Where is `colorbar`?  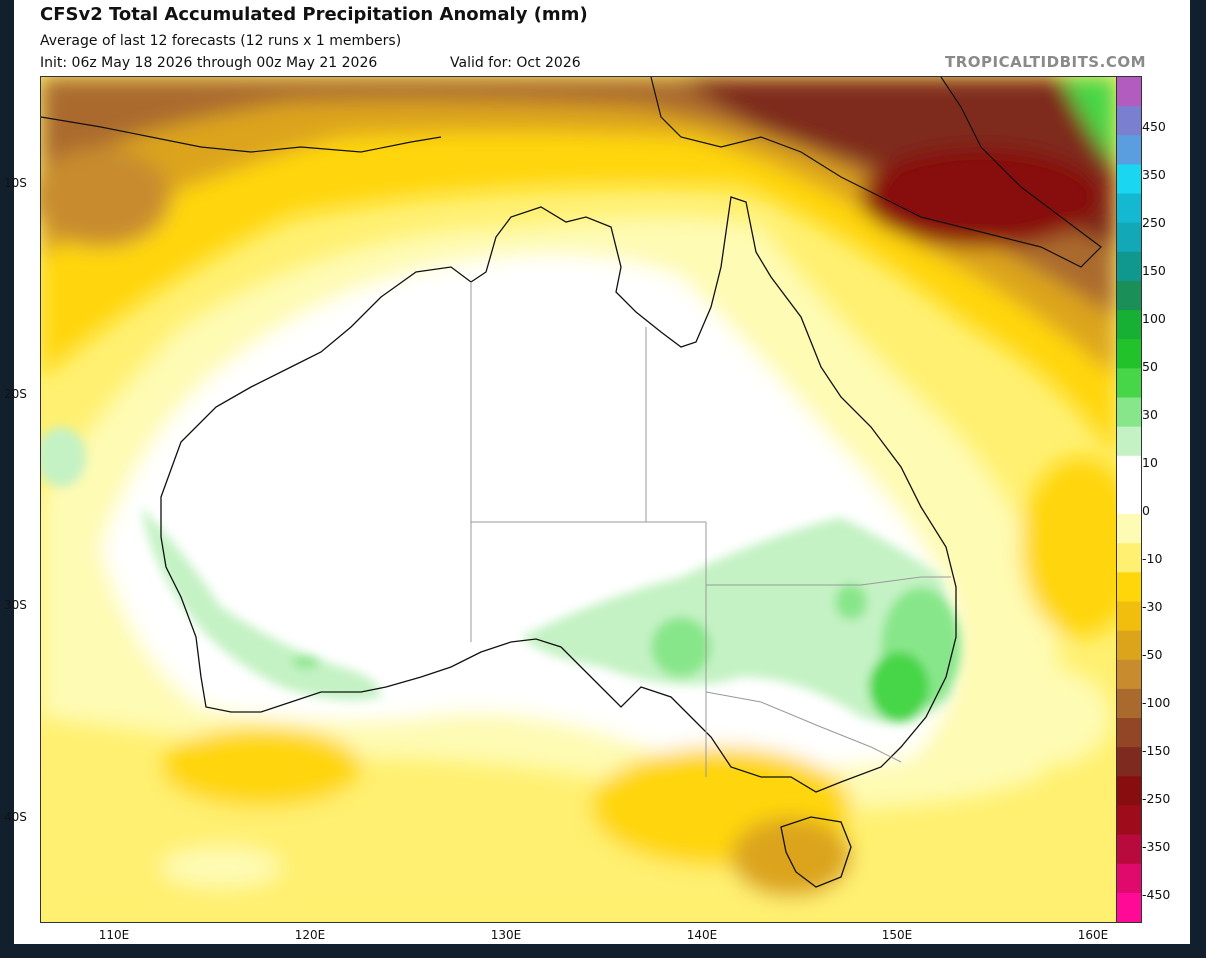
colorbar is located at coordinates (1129, 499).